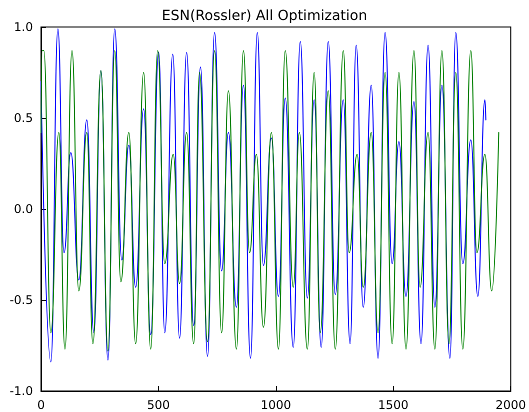  What do you see at coordinates (23, 209) in the screenshot?
I see `y-tick-label: 0.0` at bounding box center [23, 209].